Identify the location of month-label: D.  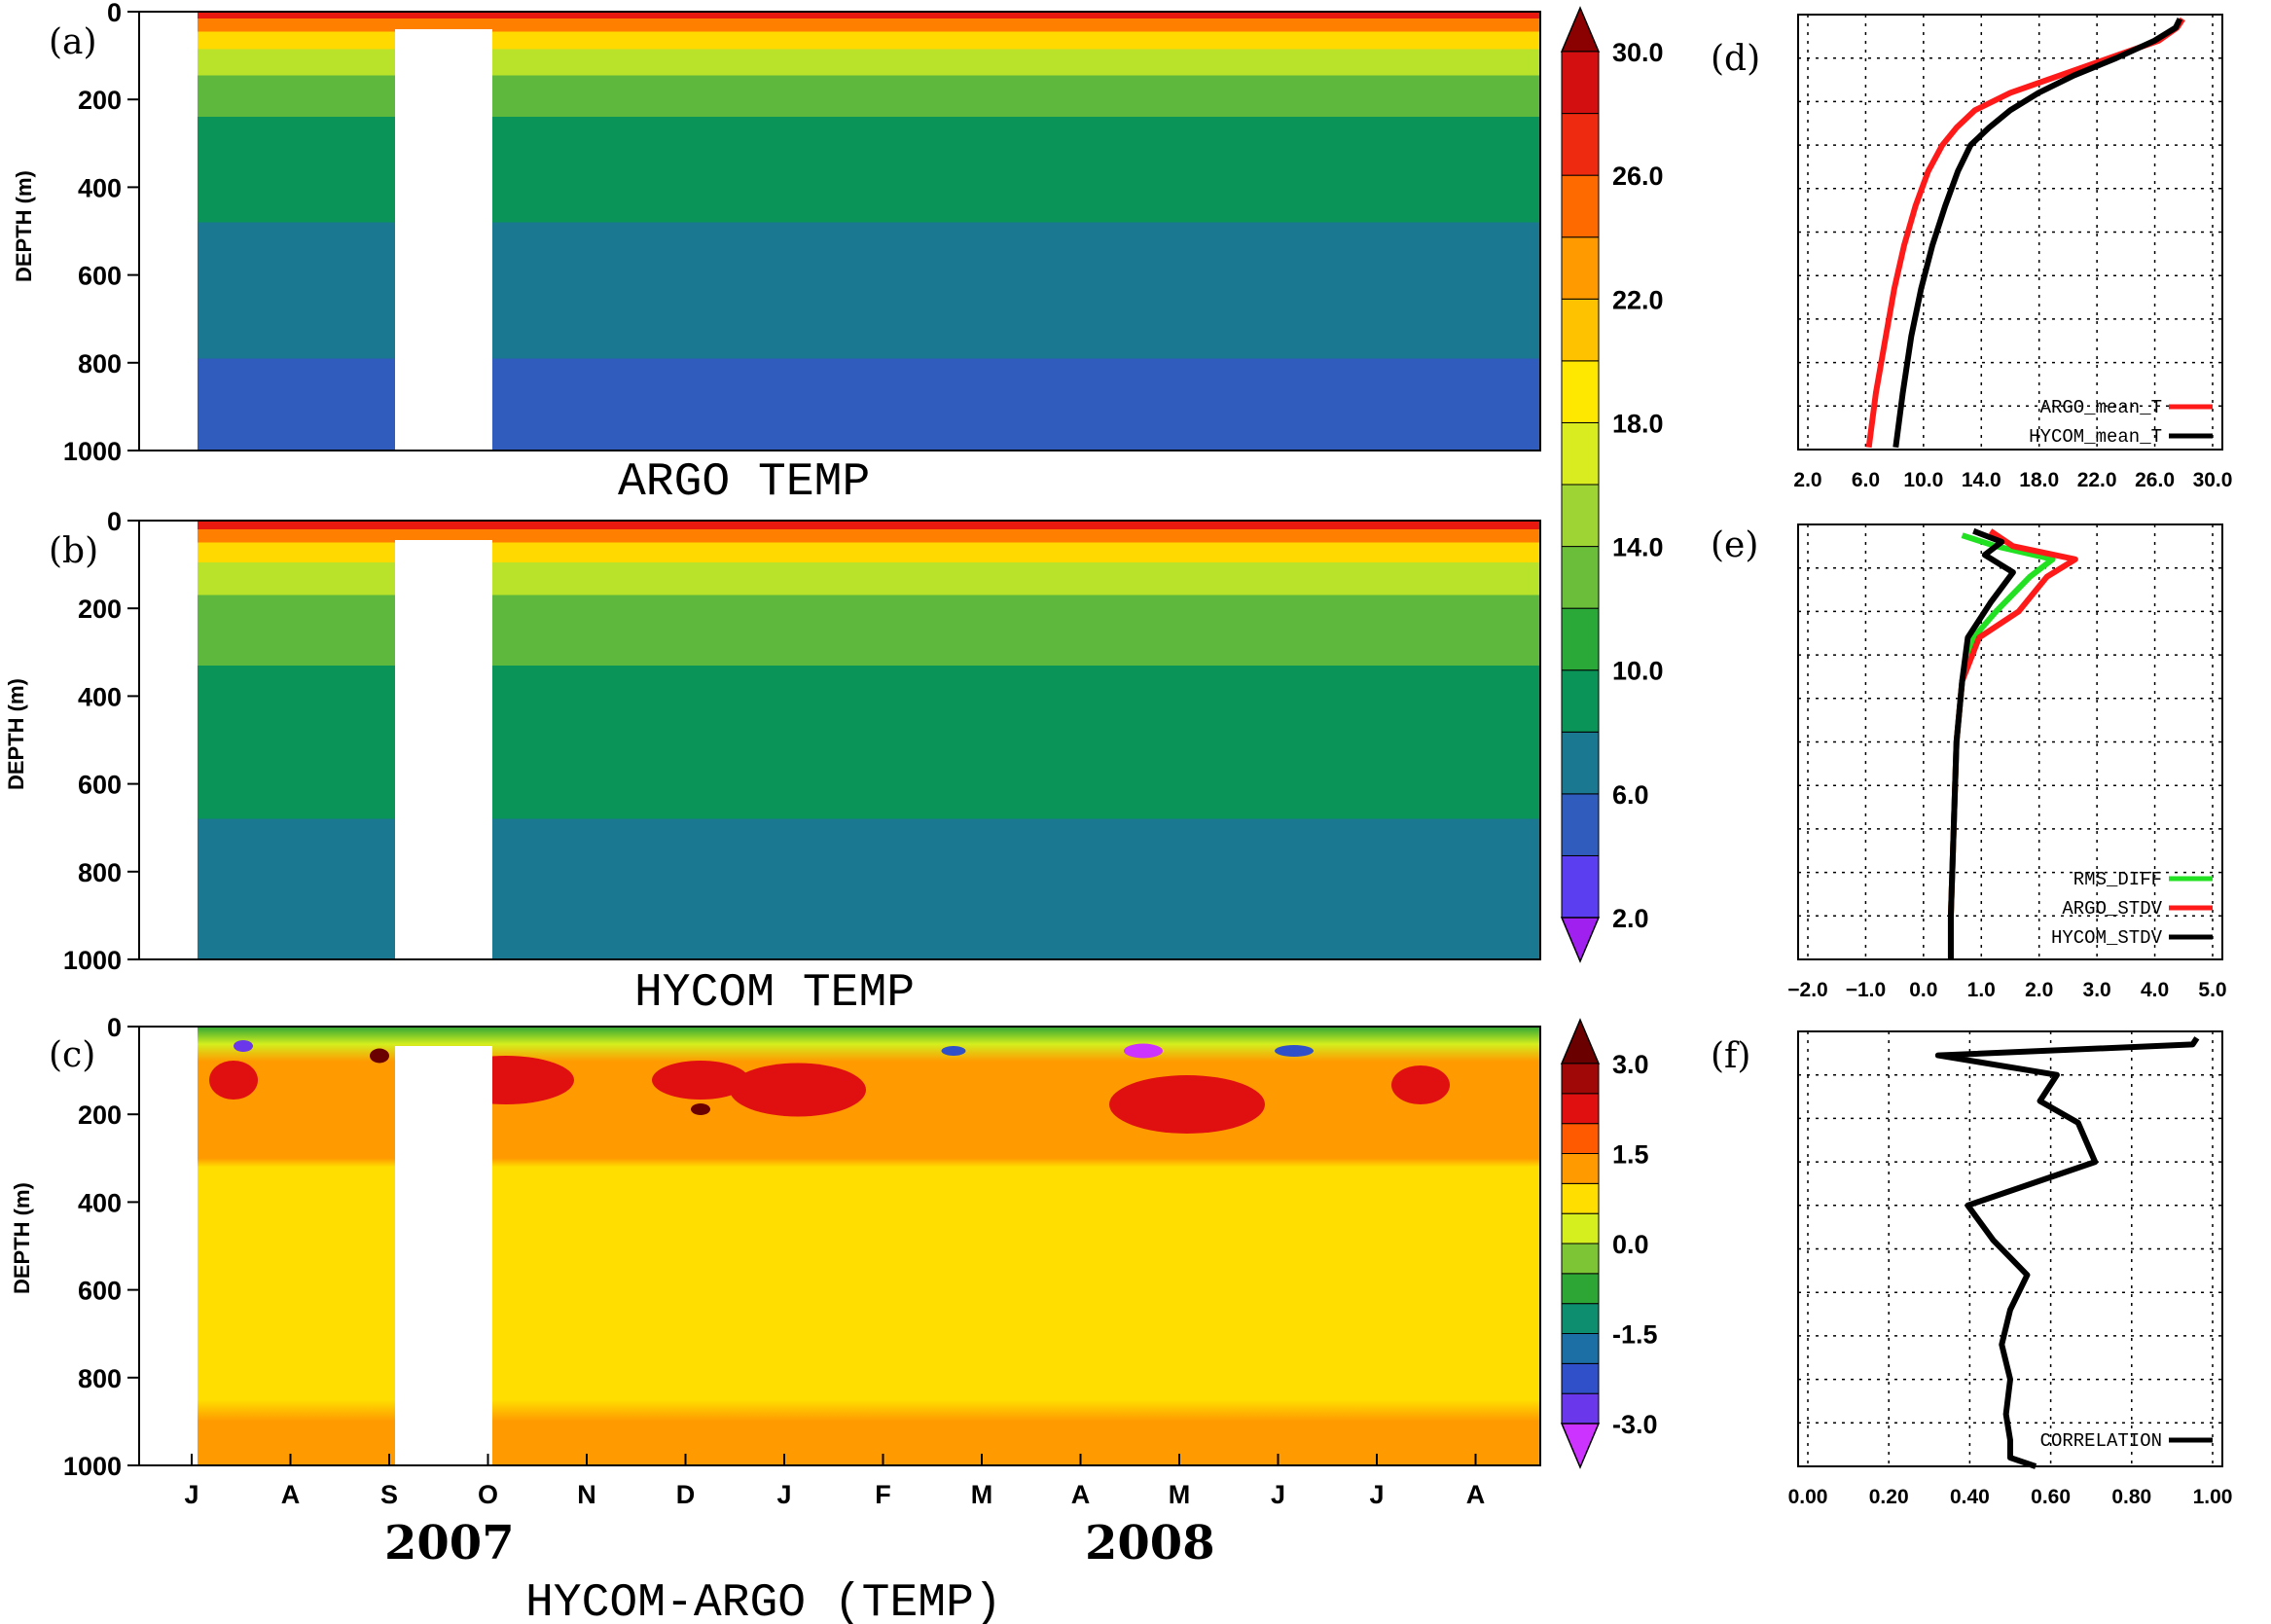
(686, 1494).